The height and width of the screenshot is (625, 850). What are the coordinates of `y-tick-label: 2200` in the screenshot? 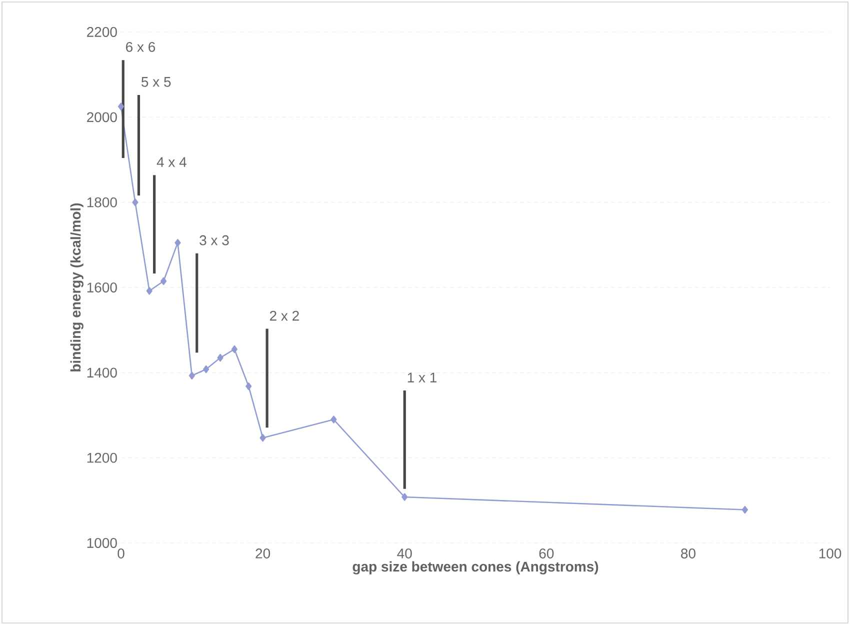 It's located at (102, 32).